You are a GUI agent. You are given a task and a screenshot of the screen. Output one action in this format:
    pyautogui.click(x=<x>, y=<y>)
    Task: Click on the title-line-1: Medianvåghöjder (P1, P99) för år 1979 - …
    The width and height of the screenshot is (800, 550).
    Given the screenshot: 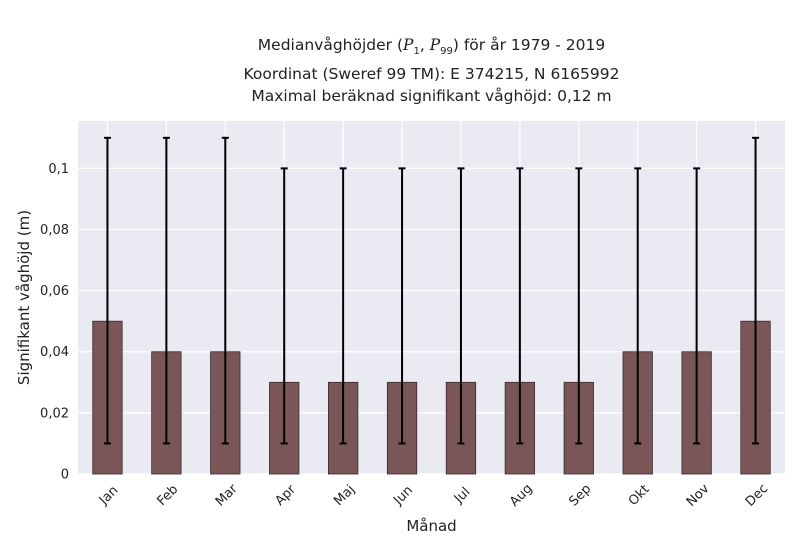 What is the action you would take?
    pyautogui.click(x=431, y=48)
    